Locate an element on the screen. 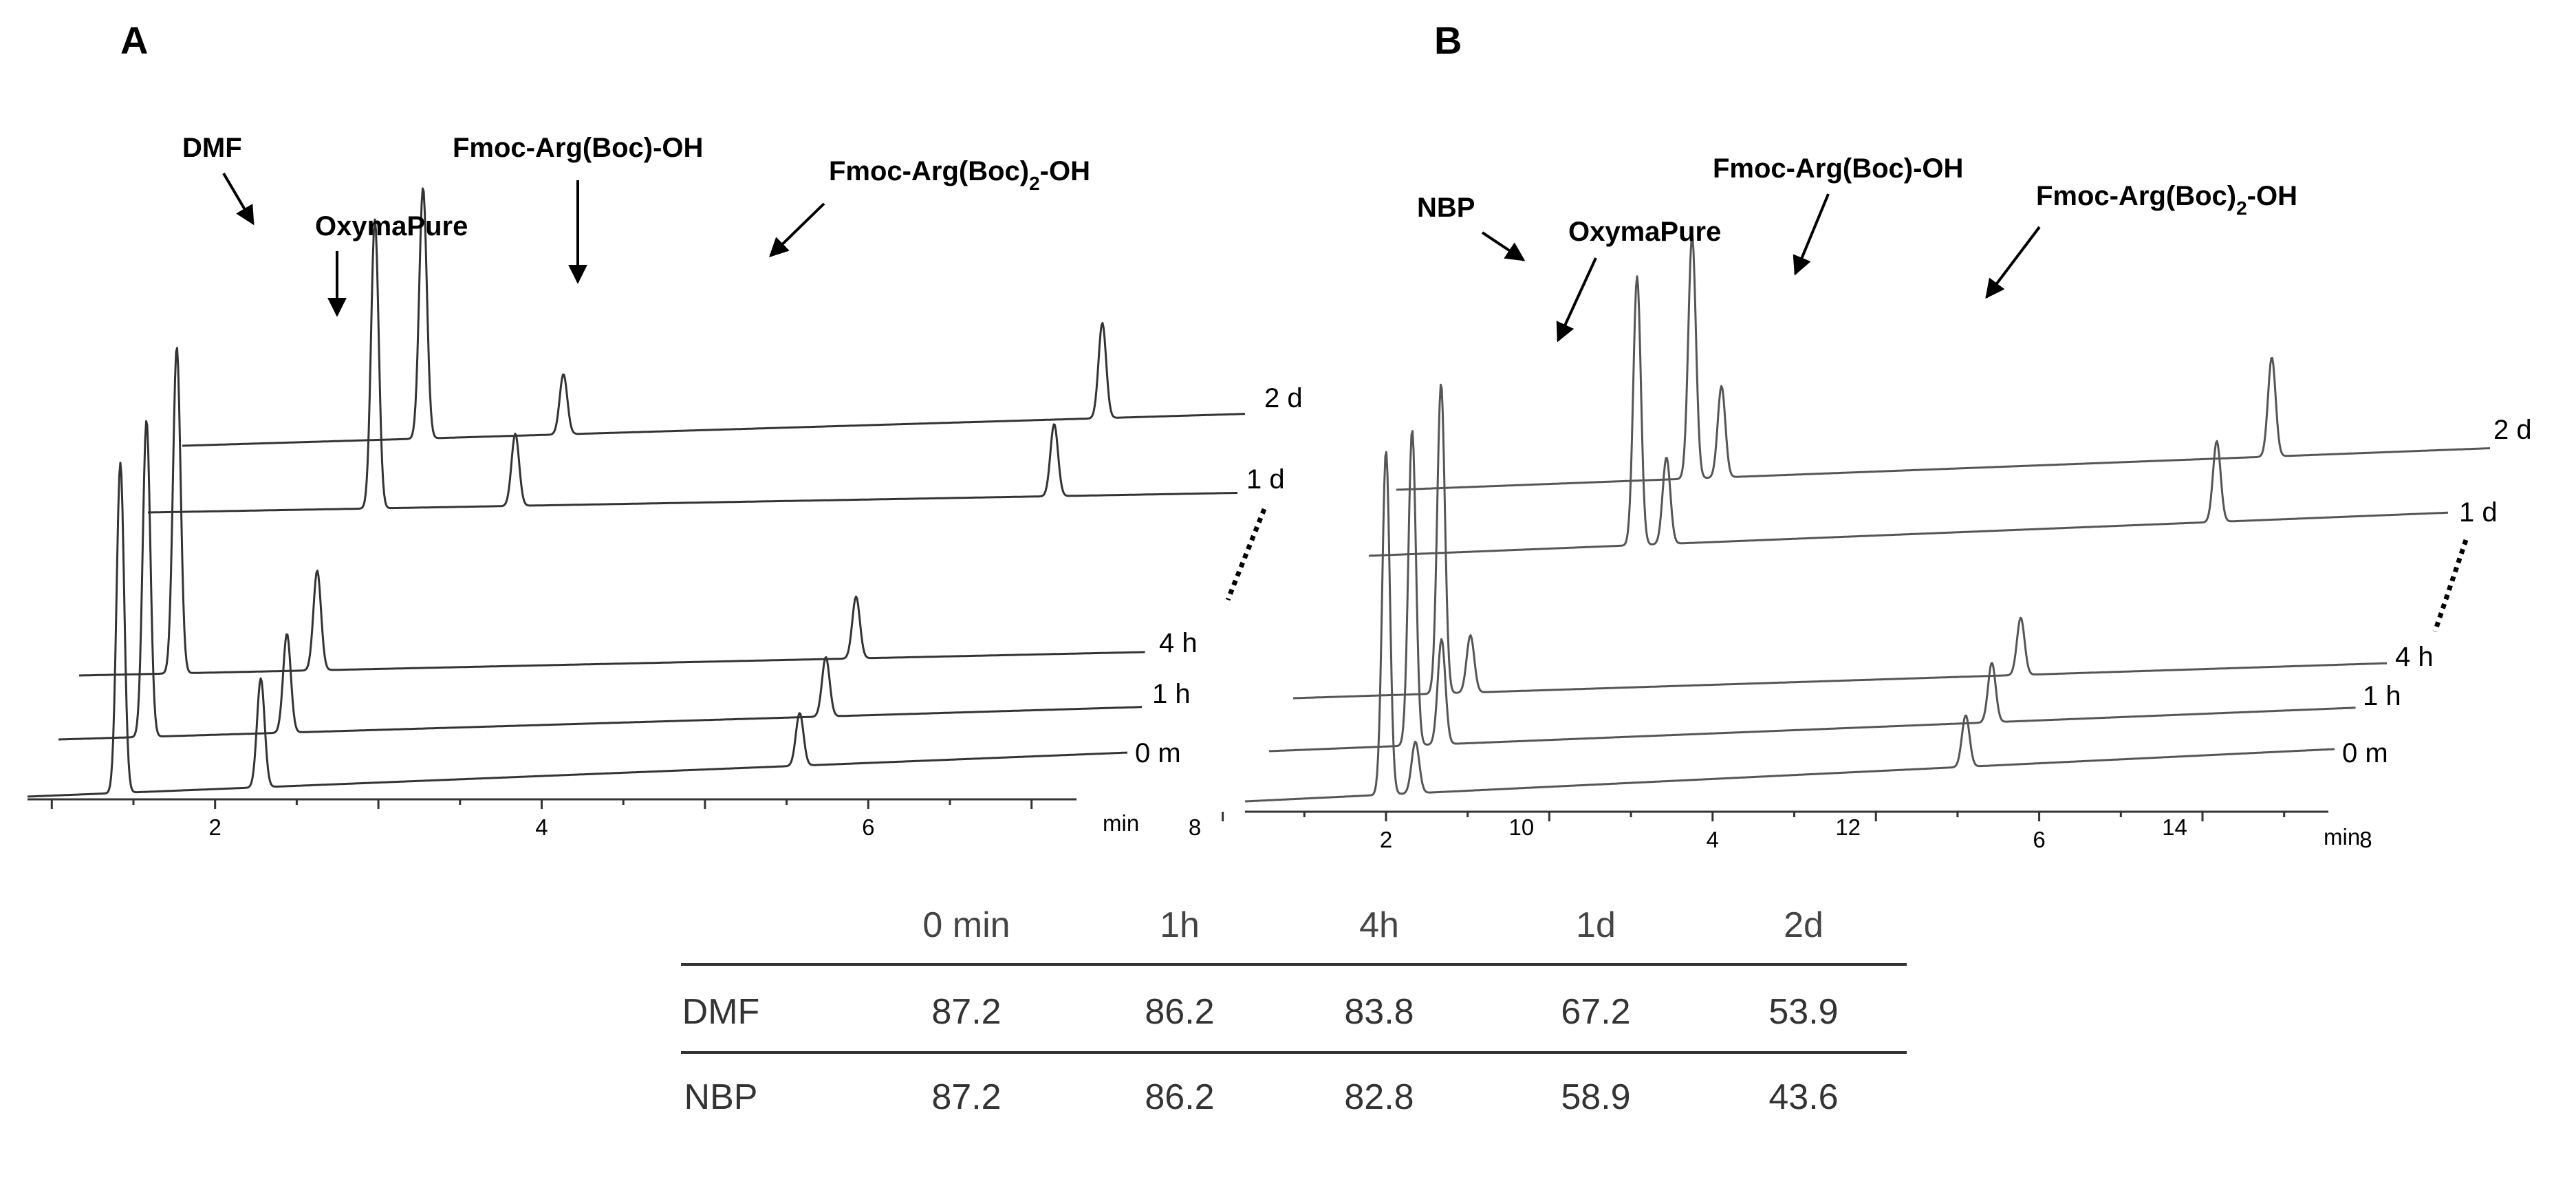  table-column-header: 1d is located at coordinates (1596, 925).